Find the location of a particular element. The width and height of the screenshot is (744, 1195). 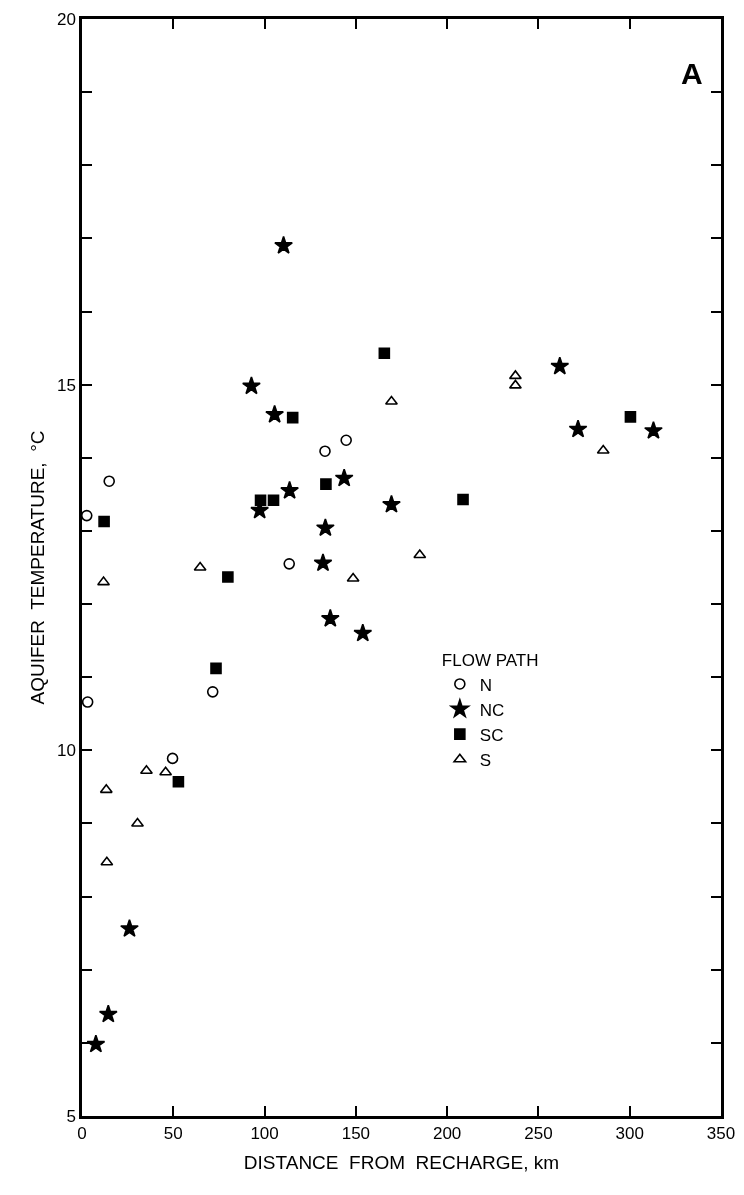

x-tick-label: 150 is located at coordinates (356, 1134).